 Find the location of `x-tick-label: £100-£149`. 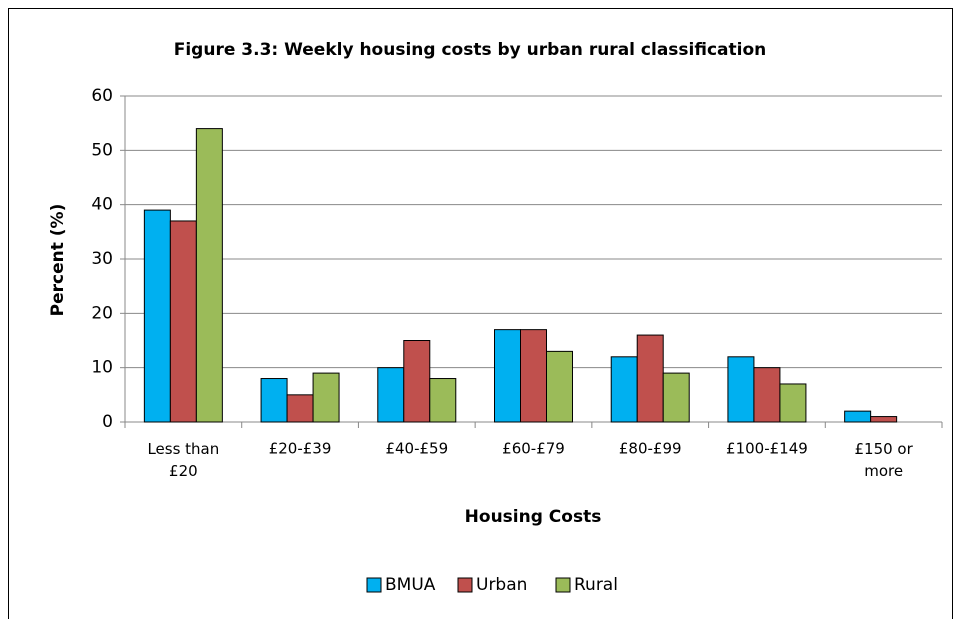

x-tick-label: £100-£149 is located at coordinates (767, 449).